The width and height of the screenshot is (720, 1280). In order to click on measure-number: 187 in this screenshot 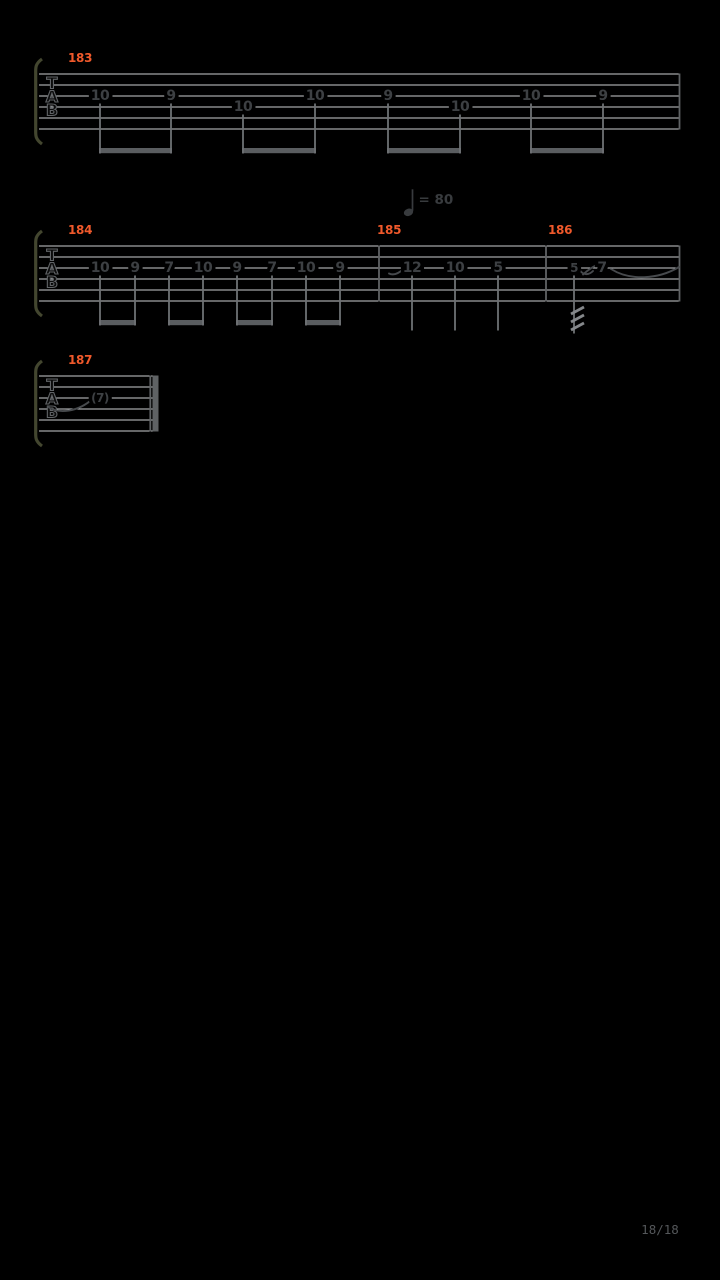, I will do `click(80, 360)`.